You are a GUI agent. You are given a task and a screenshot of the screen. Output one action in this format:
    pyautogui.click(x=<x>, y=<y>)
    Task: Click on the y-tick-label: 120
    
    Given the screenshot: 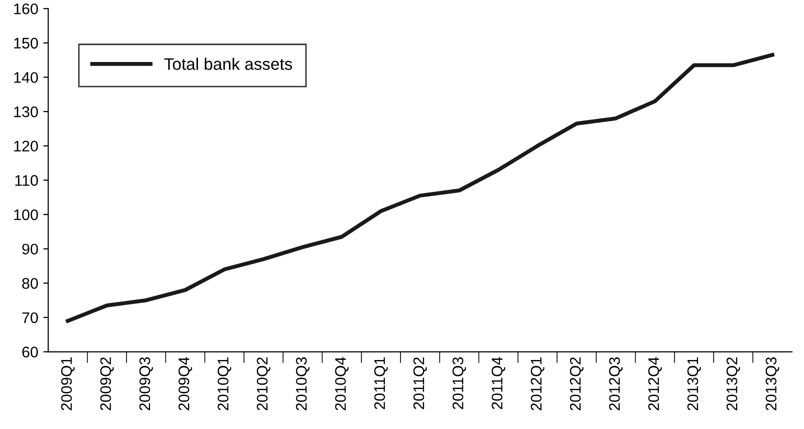 What is the action you would take?
    pyautogui.click(x=26, y=146)
    